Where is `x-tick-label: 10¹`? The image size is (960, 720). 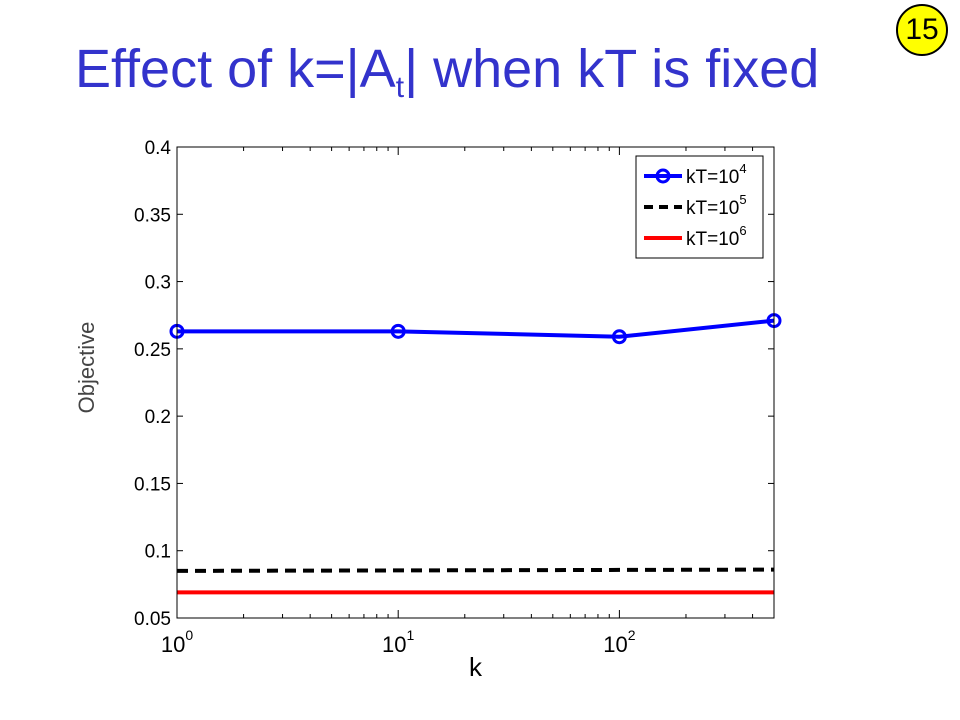 x-tick-label: 10¹ is located at coordinates (398, 642).